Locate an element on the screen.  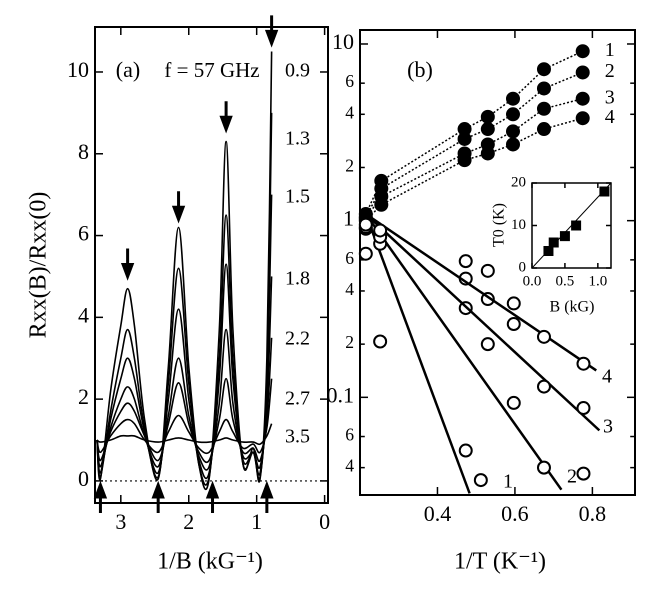
series-label: 3 is located at coordinates (608, 427).